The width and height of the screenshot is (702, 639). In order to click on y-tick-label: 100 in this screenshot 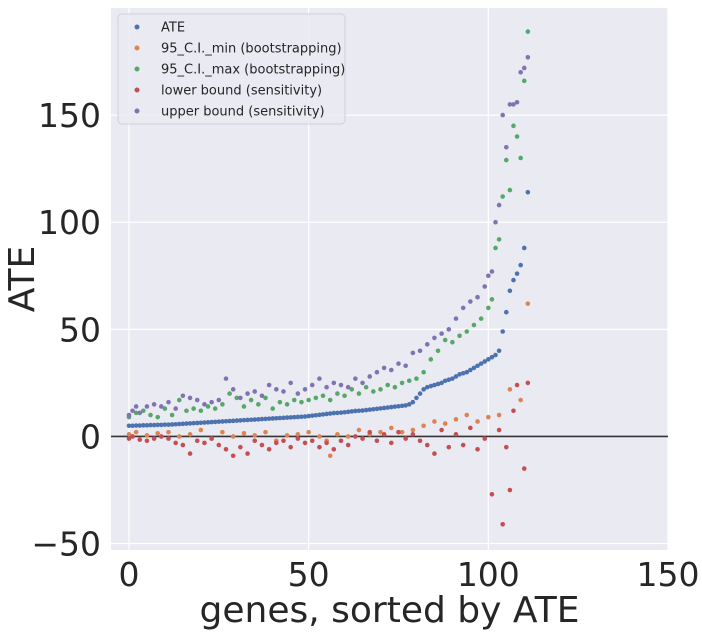, I will do `click(69, 222)`.